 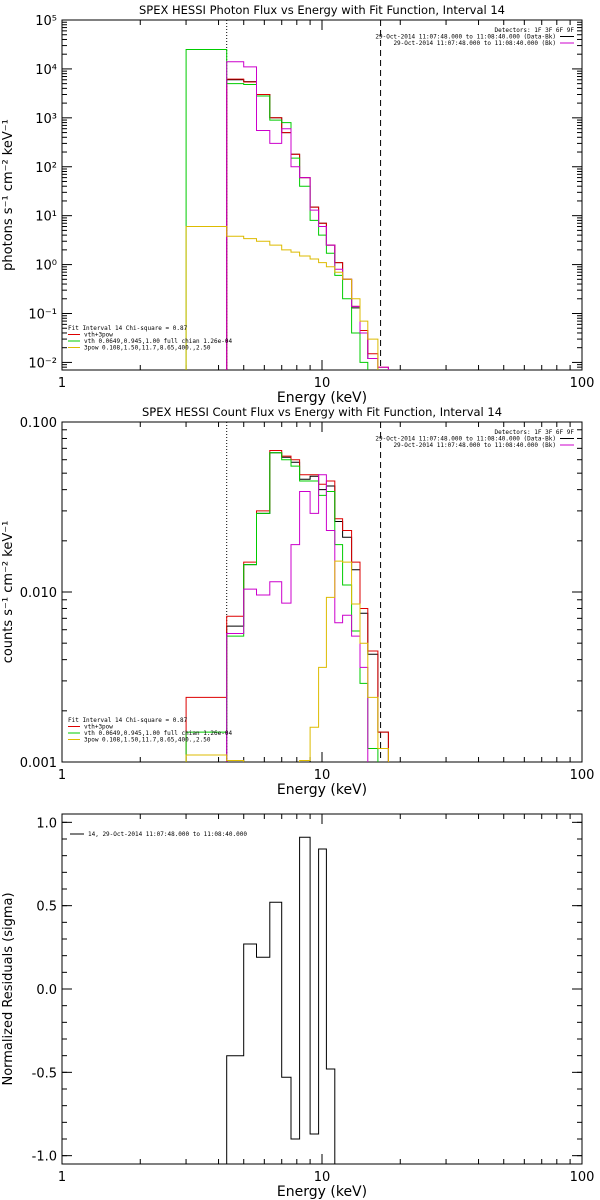 What do you see at coordinates (42, 363) in the screenshot?
I see `y-tick-label: 10⁻²` at bounding box center [42, 363].